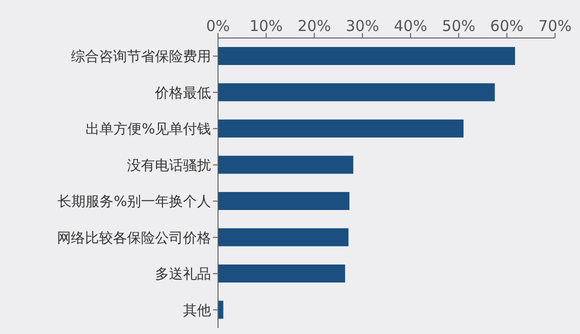 Image resolution: width=580 pixels, height=334 pixels. Describe the element at coordinates (148, 130) in the screenshot. I see `y-tick-label: 出单方便%见单付钱` at that location.